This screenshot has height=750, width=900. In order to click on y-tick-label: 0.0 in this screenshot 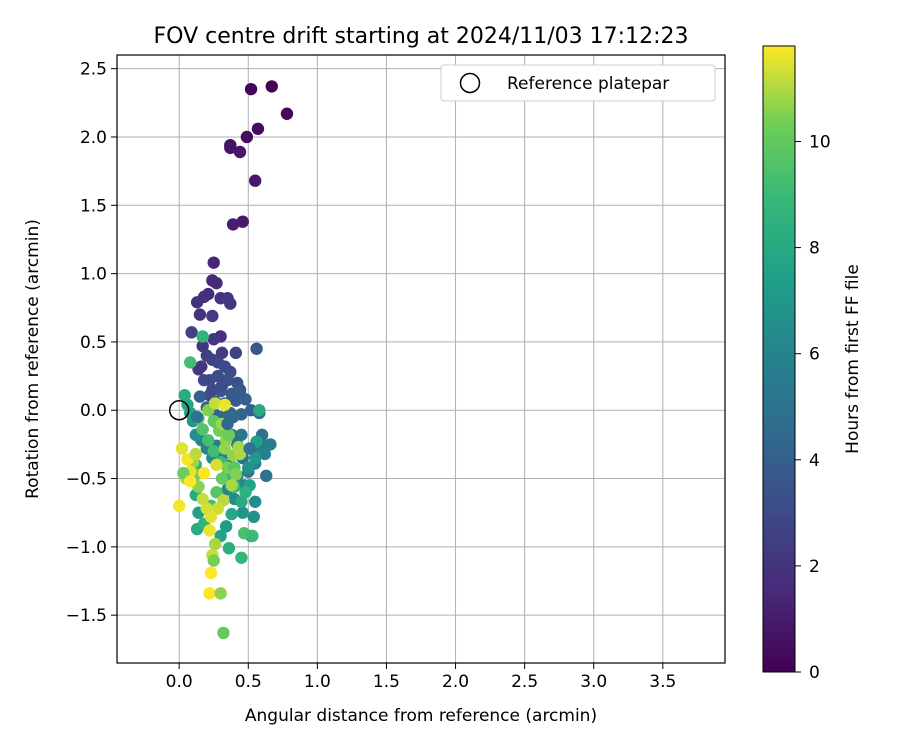, I will do `click(93, 411)`.